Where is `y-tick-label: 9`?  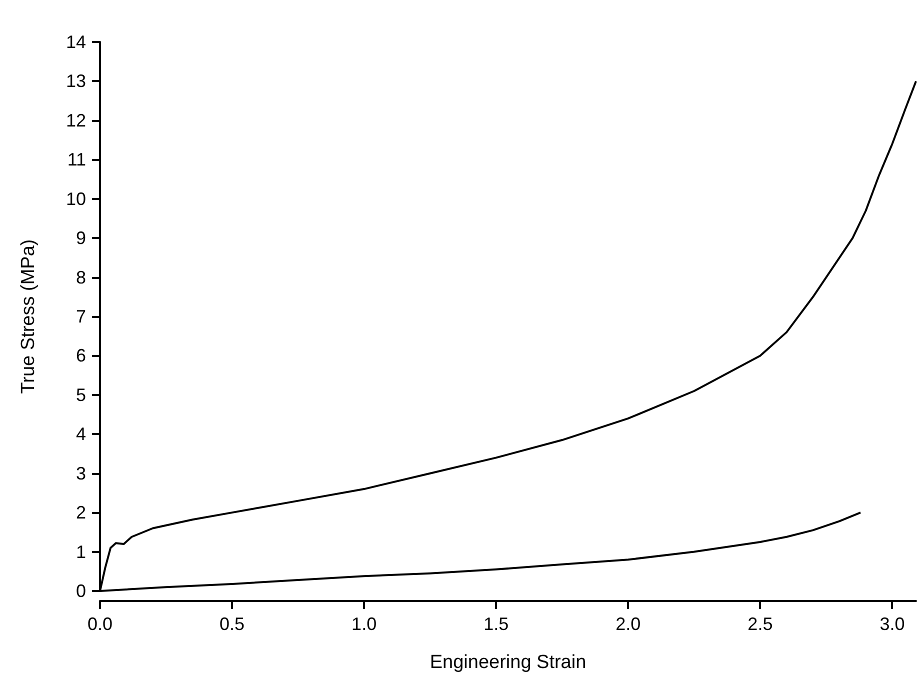
y-tick-label: 9 is located at coordinates (81, 238).